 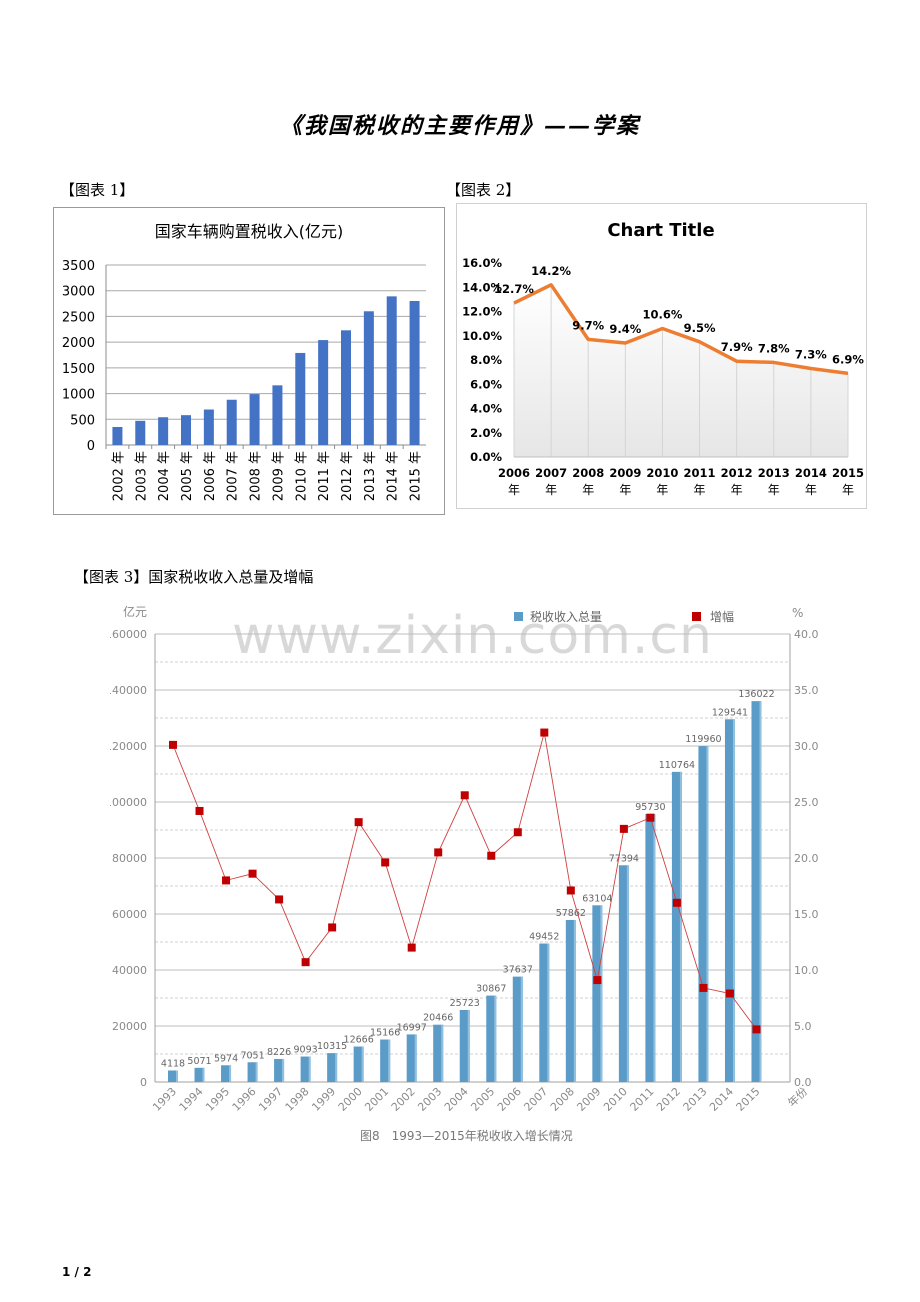 What do you see at coordinates (482, 336) in the screenshot?
I see `y-tick-label: 10.0%` at bounding box center [482, 336].